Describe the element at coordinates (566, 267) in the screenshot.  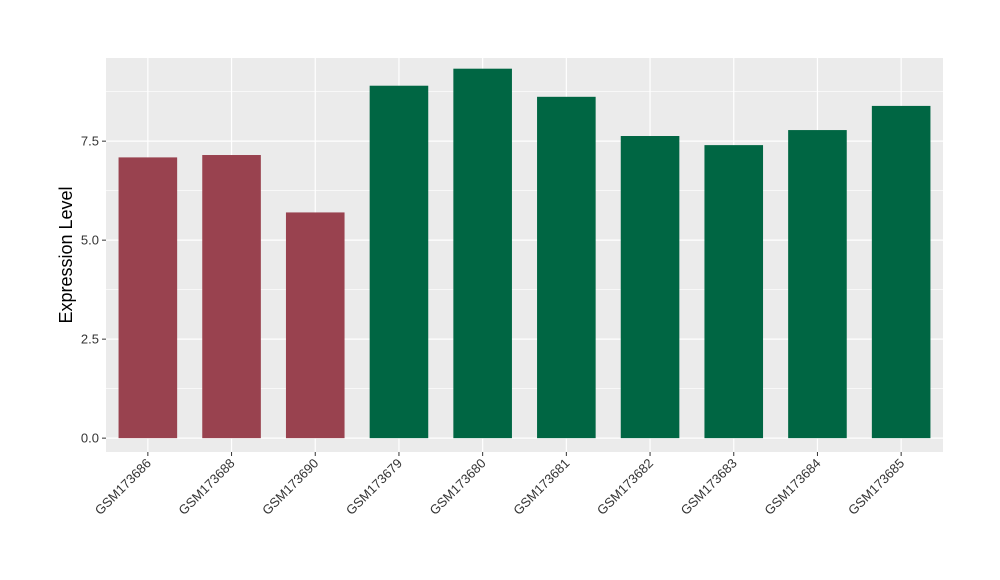
I see `bar-gsm173681` at that location.